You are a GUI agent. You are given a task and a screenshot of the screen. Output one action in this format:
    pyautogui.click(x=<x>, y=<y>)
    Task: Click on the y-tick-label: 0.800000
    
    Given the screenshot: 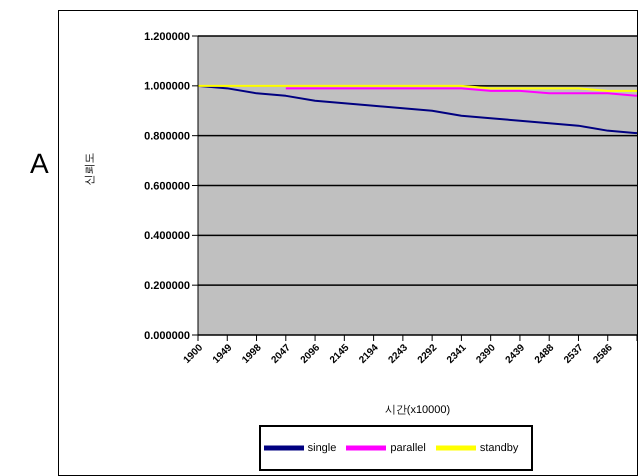 What is the action you would take?
    pyautogui.click(x=167, y=136)
    